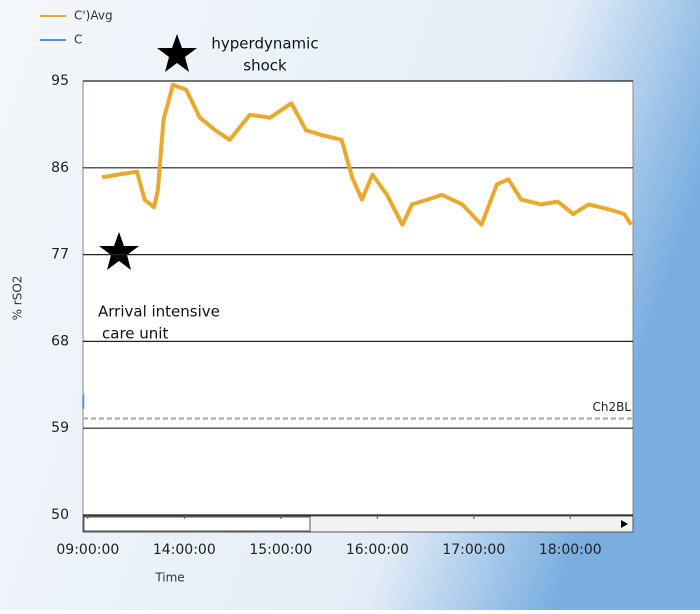  What do you see at coordinates (87, 550) in the screenshot?
I see `x-tick-label: 09:00:00` at bounding box center [87, 550].